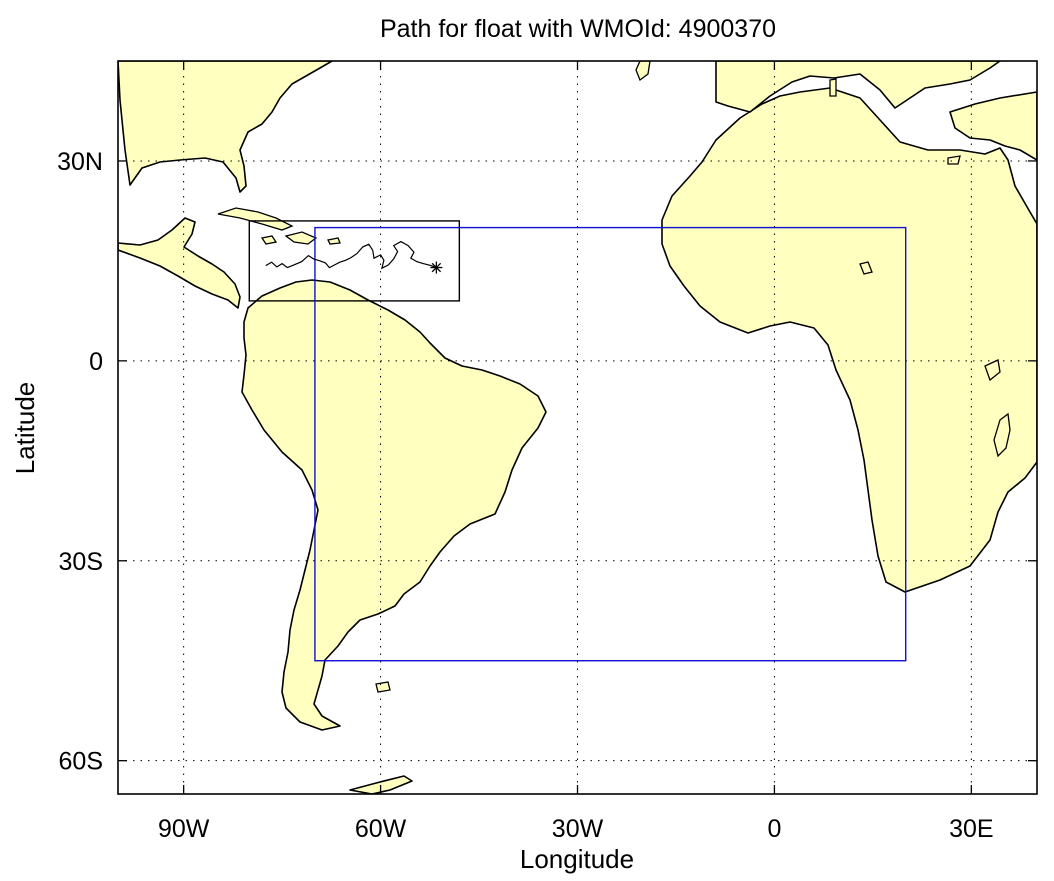 The width and height of the screenshot is (1054, 881). I want to click on sardinia-island, so click(833, 87).